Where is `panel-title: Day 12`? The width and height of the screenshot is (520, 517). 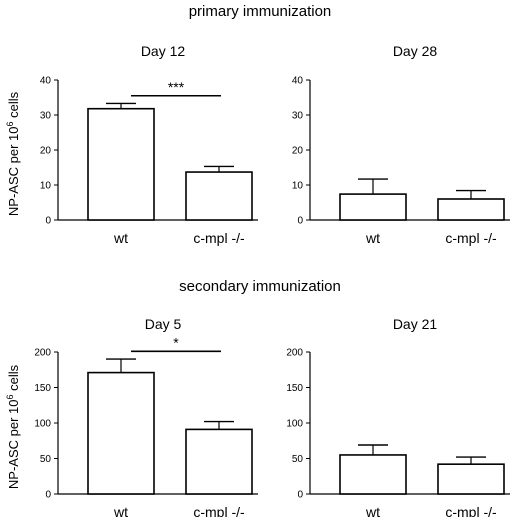 panel-title: Day 12 is located at coordinates (163, 51).